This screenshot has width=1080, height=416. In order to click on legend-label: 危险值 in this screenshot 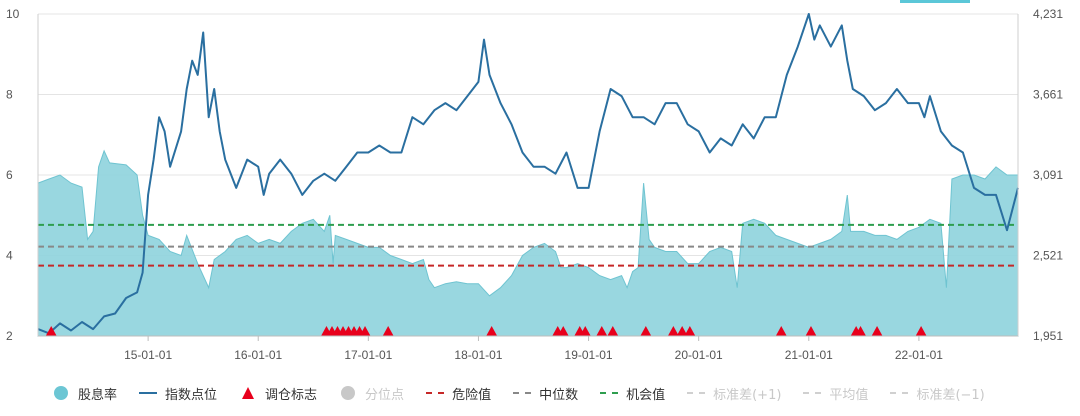, I will do `click(472, 395)`.